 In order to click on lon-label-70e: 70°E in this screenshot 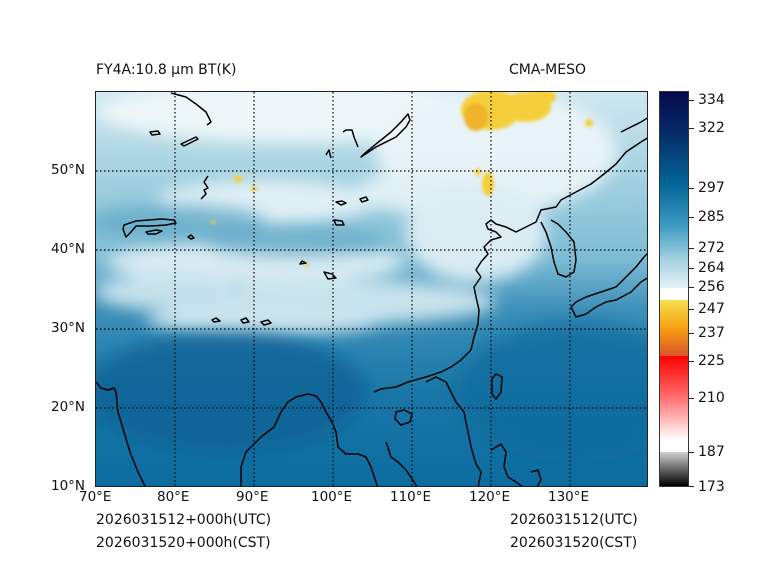, I will do `click(95, 497)`.